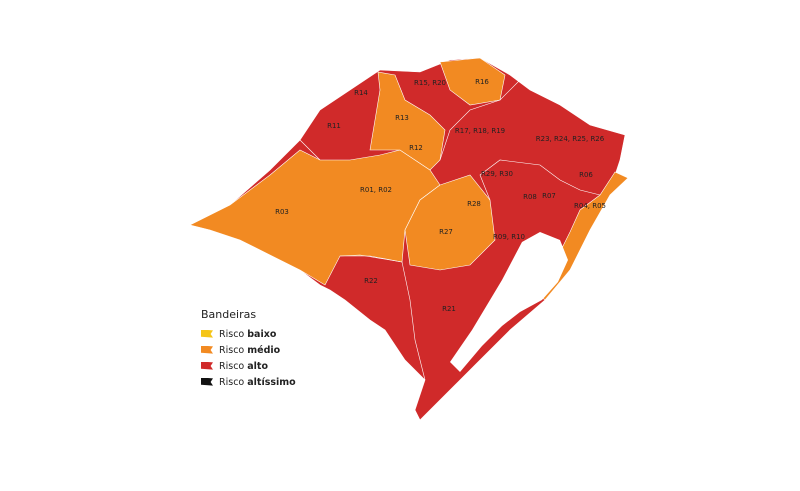  I want to click on legend-level: altíssimo, so click(271, 382).